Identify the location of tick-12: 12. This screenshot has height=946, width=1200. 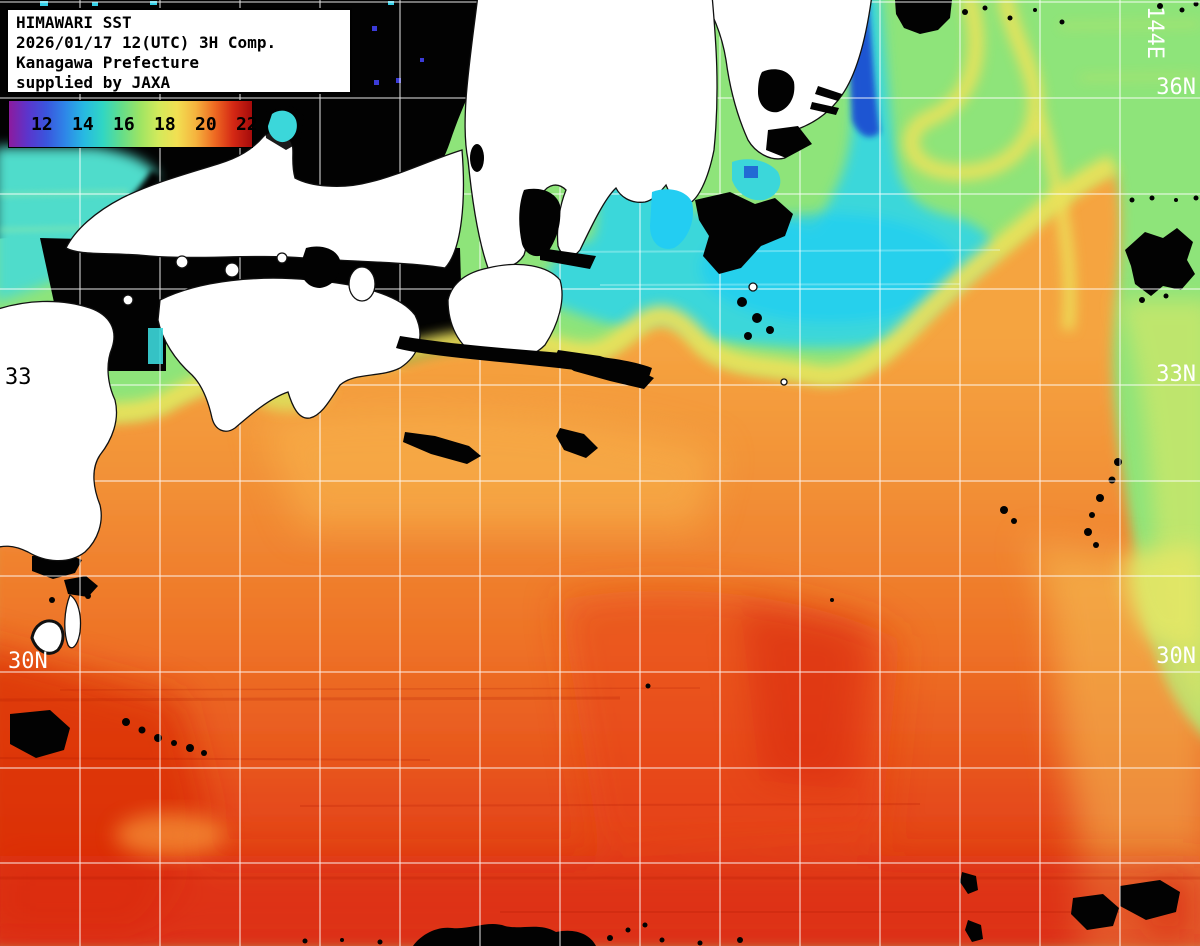
(42, 124).